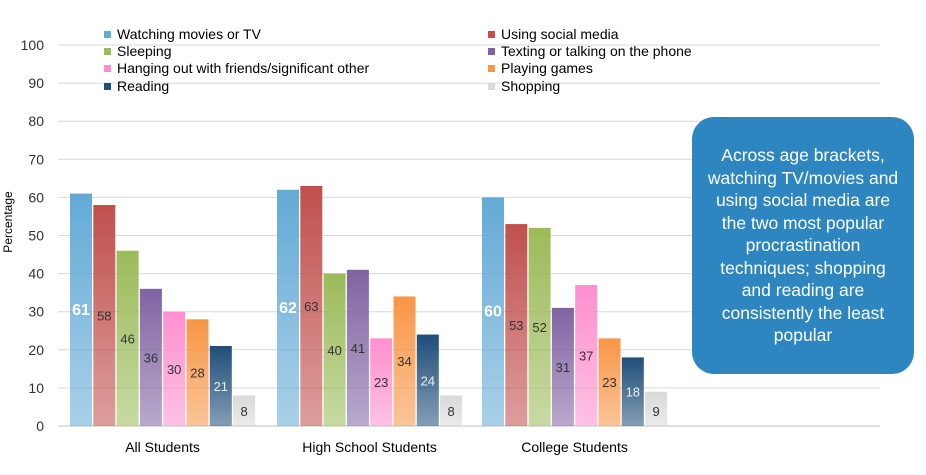 The height and width of the screenshot is (475, 926). Describe the element at coordinates (36, 312) in the screenshot. I see `y-tick-label: 30` at that location.